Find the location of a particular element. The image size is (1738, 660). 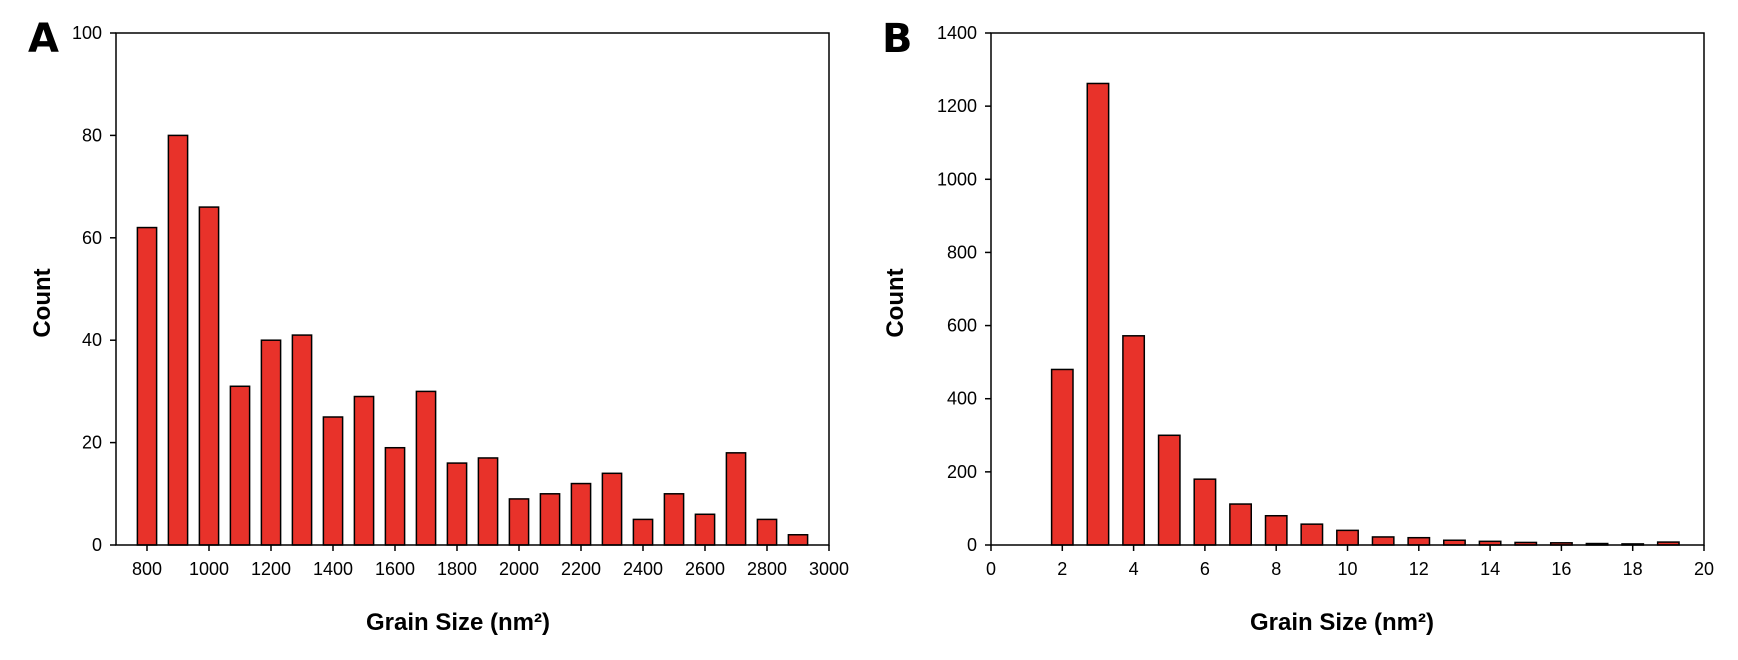

panel-a-x-tick-label: 2600 is located at coordinates (705, 569).